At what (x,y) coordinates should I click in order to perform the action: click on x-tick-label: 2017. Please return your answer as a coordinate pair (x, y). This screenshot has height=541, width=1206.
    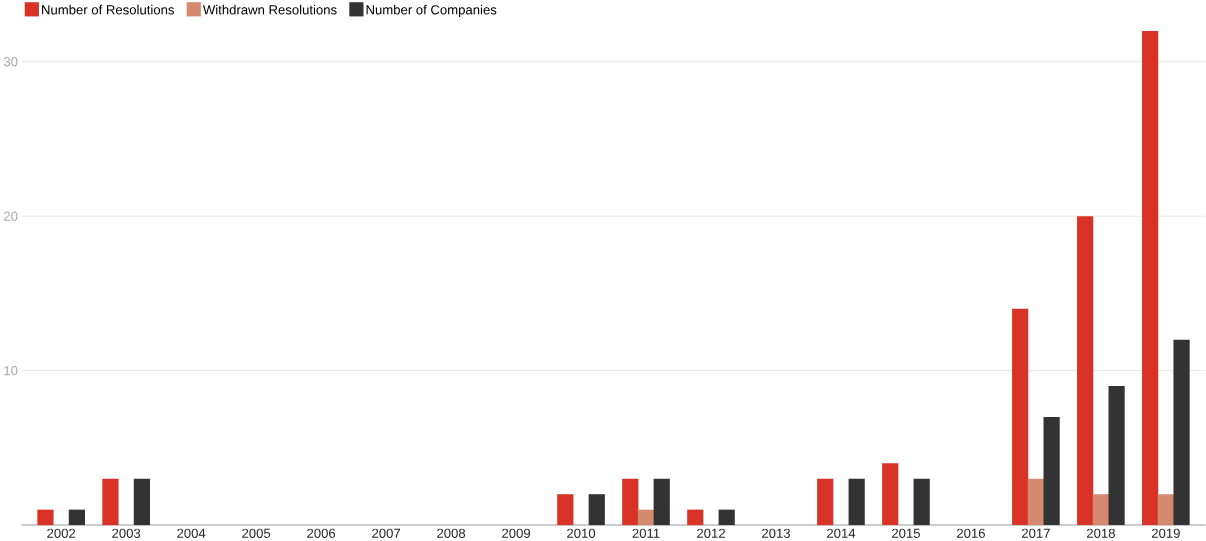
    Looking at the image, I should click on (1035, 533).